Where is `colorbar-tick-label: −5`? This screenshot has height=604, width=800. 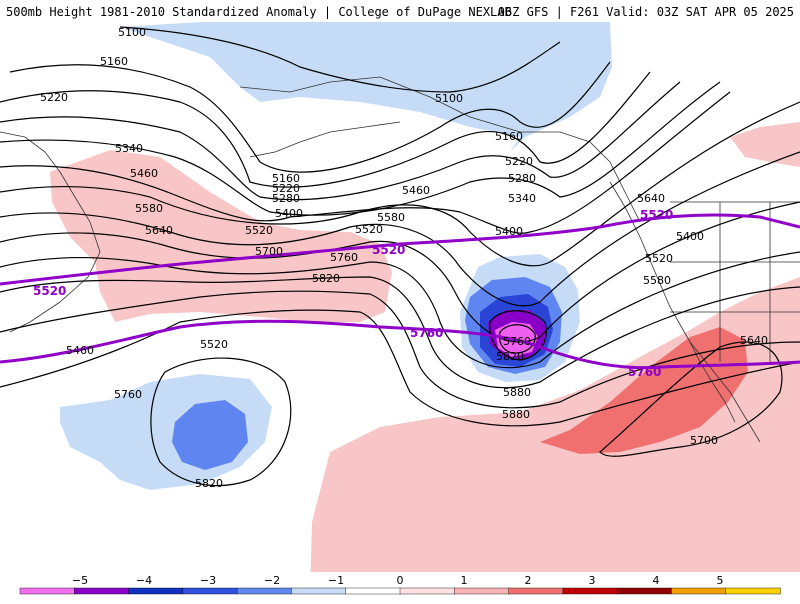 colorbar-tick-label: −5 is located at coordinates (80, 580).